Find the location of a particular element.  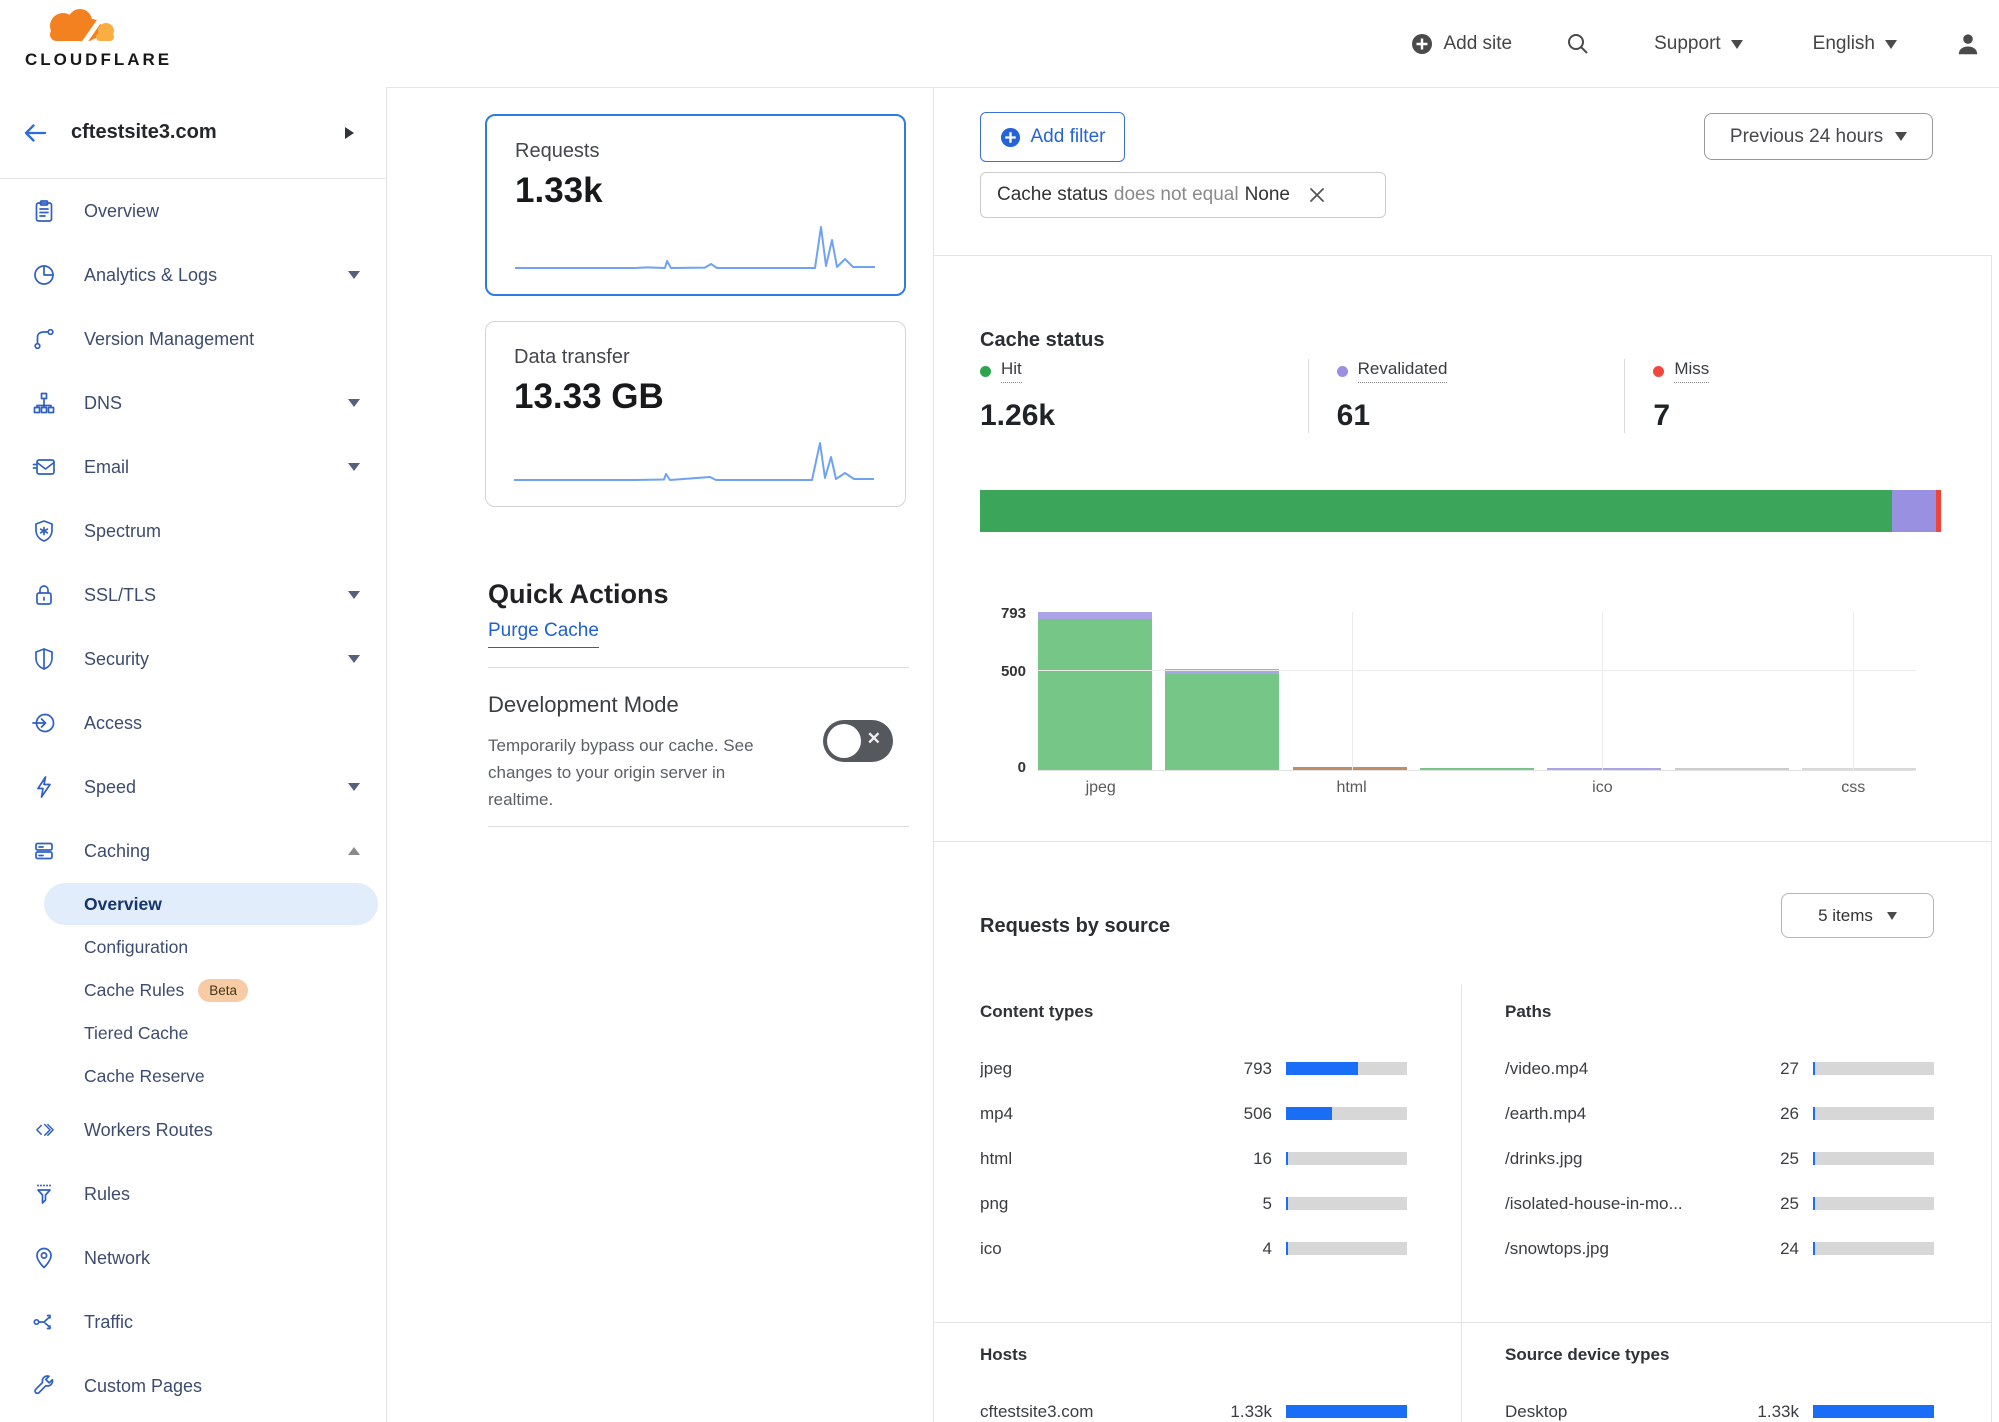

sidebar-item-ssl-tls: SSL/TLS is located at coordinates (193, 595).